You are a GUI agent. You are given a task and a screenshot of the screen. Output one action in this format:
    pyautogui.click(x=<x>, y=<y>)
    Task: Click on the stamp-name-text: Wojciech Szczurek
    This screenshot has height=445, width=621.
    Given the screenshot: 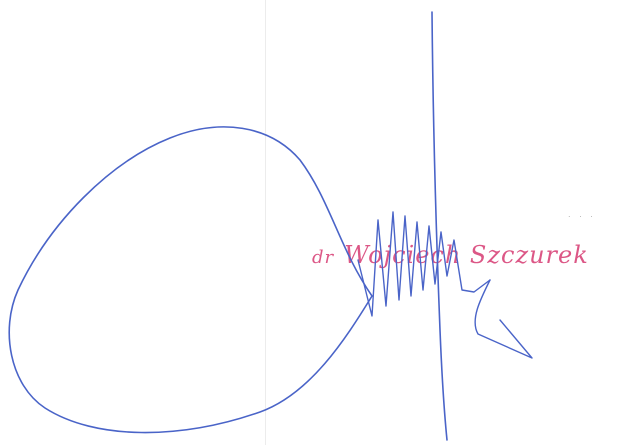 What is the action you would take?
    pyautogui.click(x=466, y=255)
    